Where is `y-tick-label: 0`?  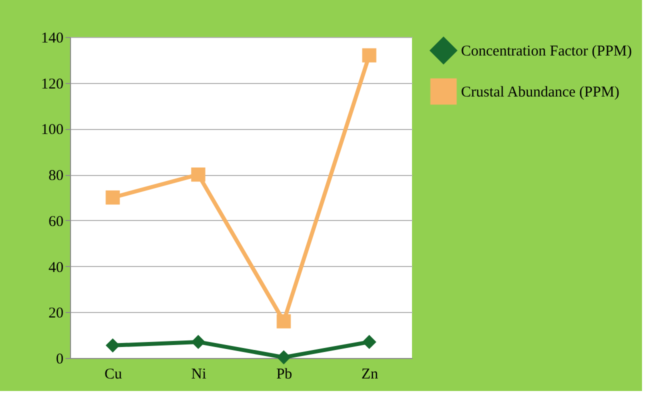
y-tick-label: 0 is located at coordinates (60, 360).